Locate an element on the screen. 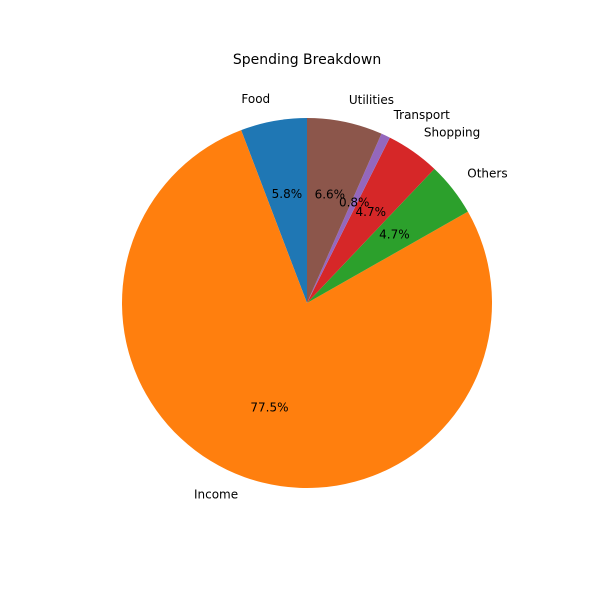 This screenshot has width=600, height=600. pie-slice-shopping is located at coordinates (371, 220).